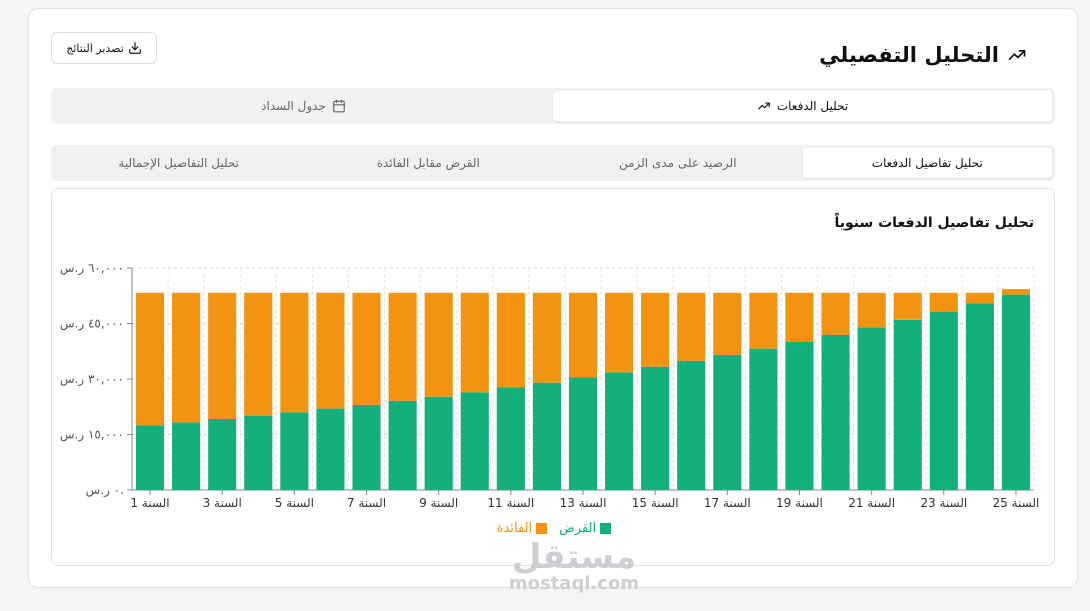  I want to click on tab-loan-vs-interest: القرض مقابل الفائدة, so click(429, 163).